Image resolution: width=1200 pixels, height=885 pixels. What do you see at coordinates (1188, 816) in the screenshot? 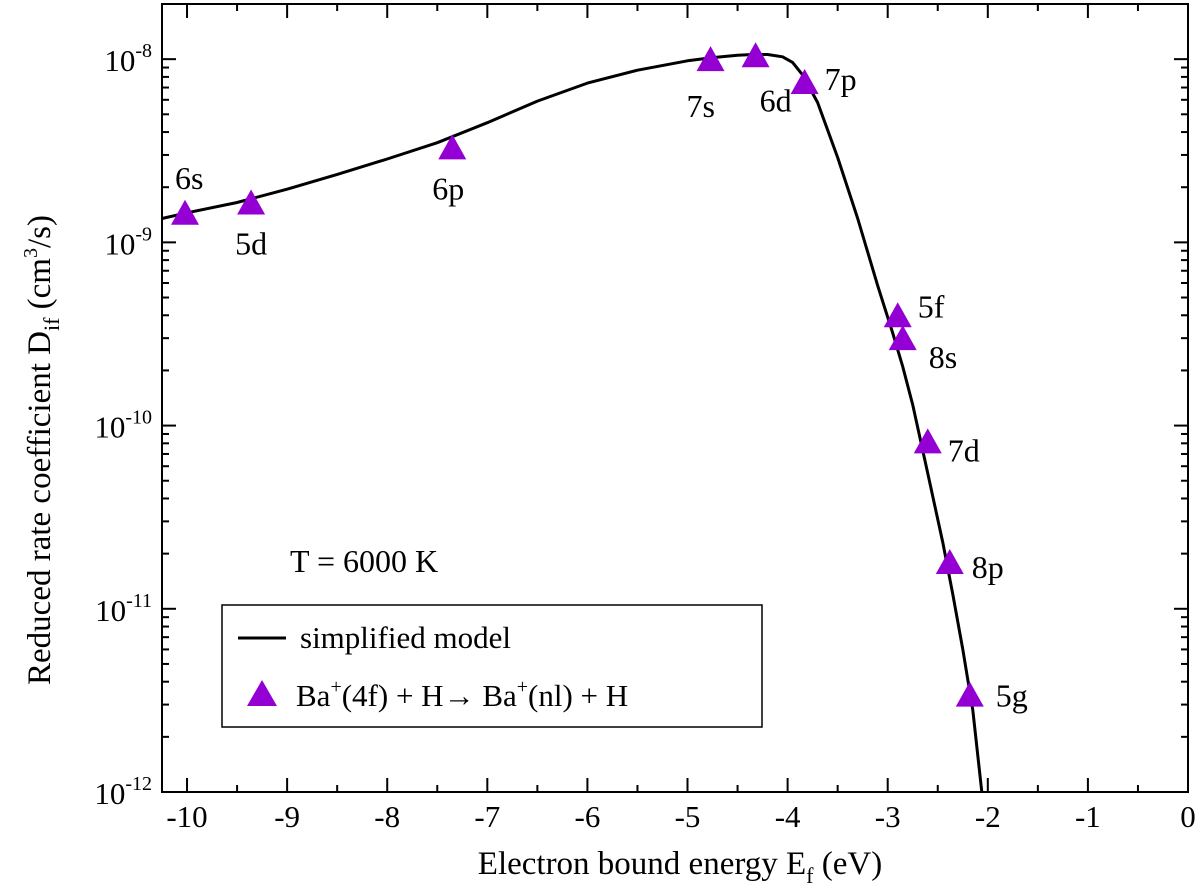
I see `x-tick-label: 0` at bounding box center [1188, 816].